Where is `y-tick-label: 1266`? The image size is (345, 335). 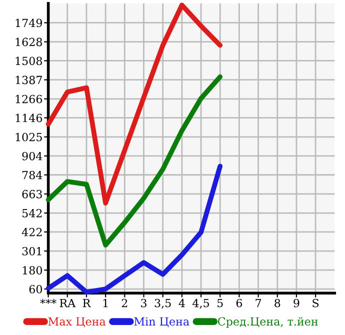 y-tick-label: 1266 is located at coordinates (29, 99).